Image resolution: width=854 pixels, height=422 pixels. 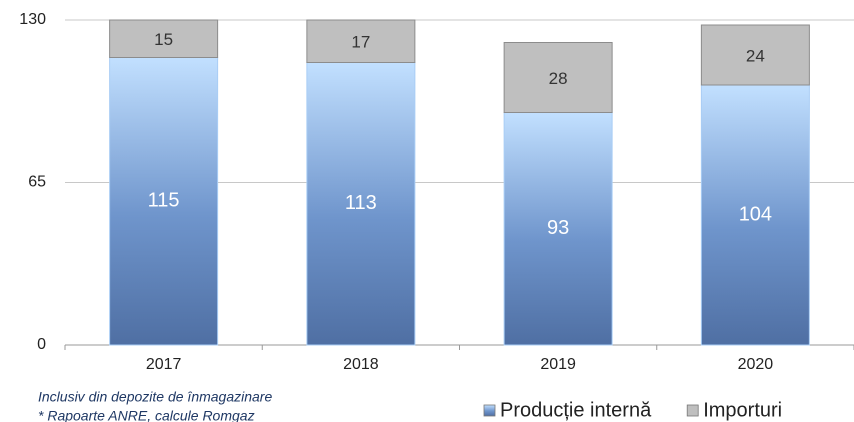 What do you see at coordinates (742, 410) in the screenshot?
I see `legend-label: Importuri` at bounding box center [742, 410].